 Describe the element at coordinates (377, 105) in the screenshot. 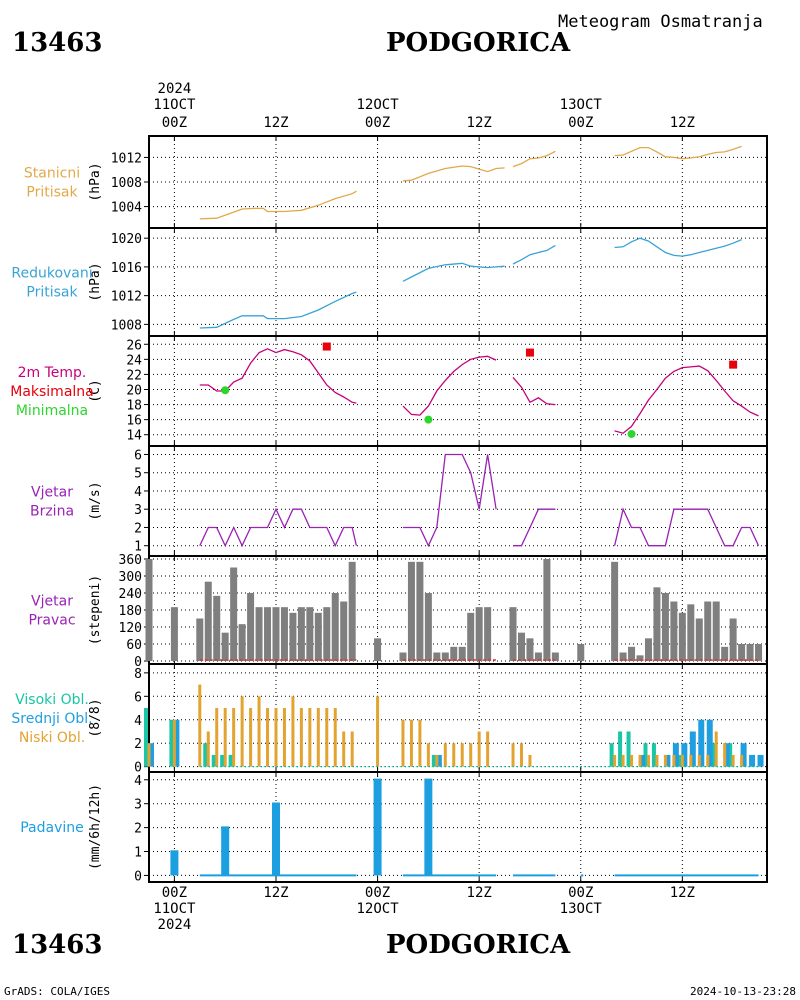

I see `top-axis-date-label: 12OCT` at that location.